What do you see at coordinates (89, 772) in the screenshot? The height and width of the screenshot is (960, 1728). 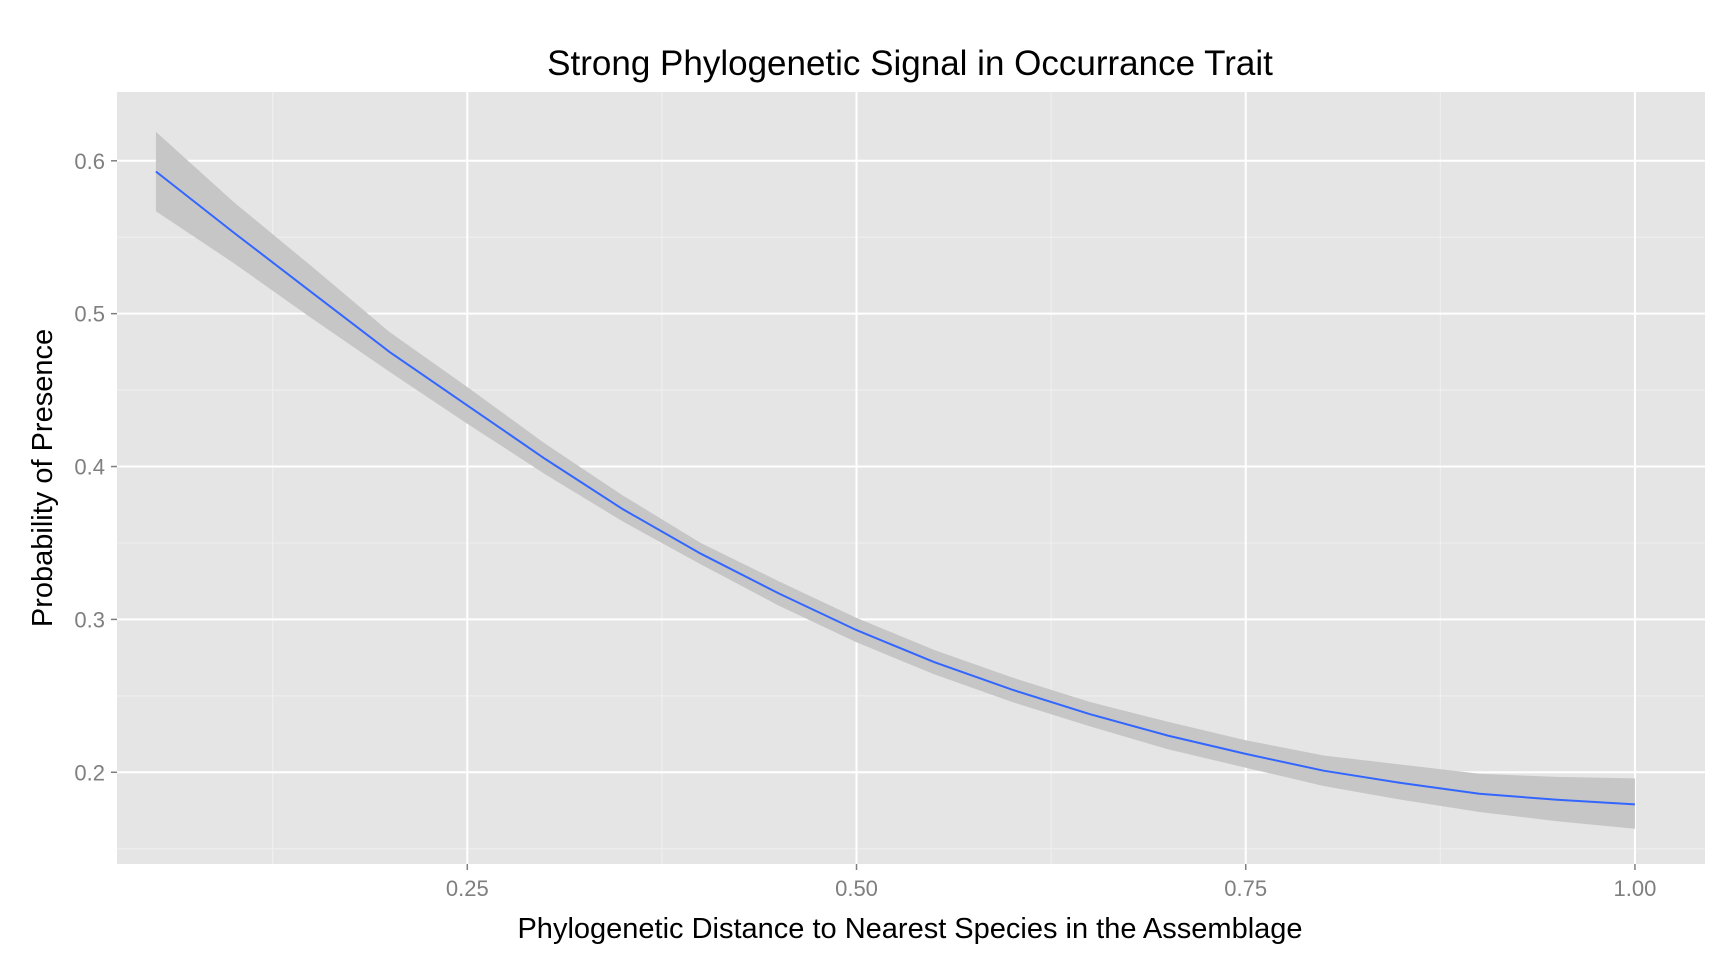 I see `y-tick-label: 0.2` at bounding box center [89, 772].